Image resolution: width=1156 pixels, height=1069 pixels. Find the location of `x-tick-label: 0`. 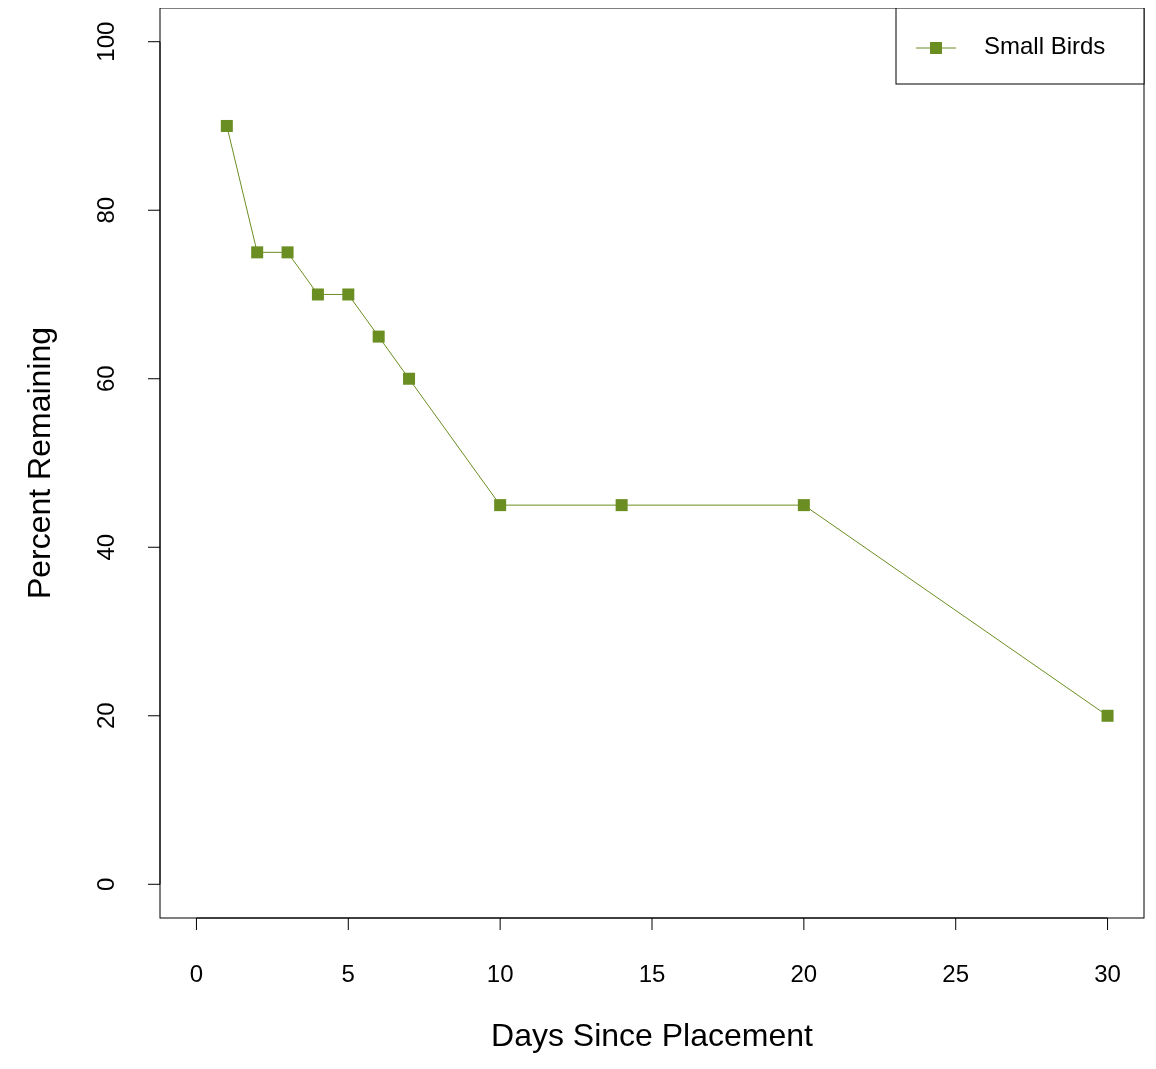

x-tick-label: 0 is located at coordinates (196, 973).